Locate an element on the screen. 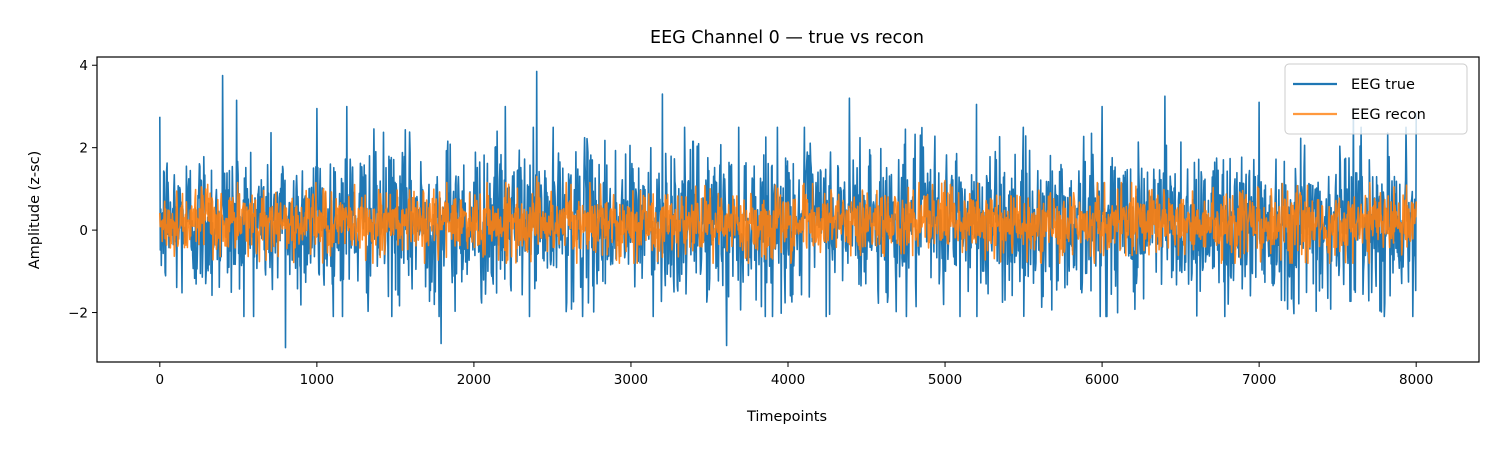 This screenshot has height=450, width=1500. y-tick-label: −2 is located at coordinates (78, 314).